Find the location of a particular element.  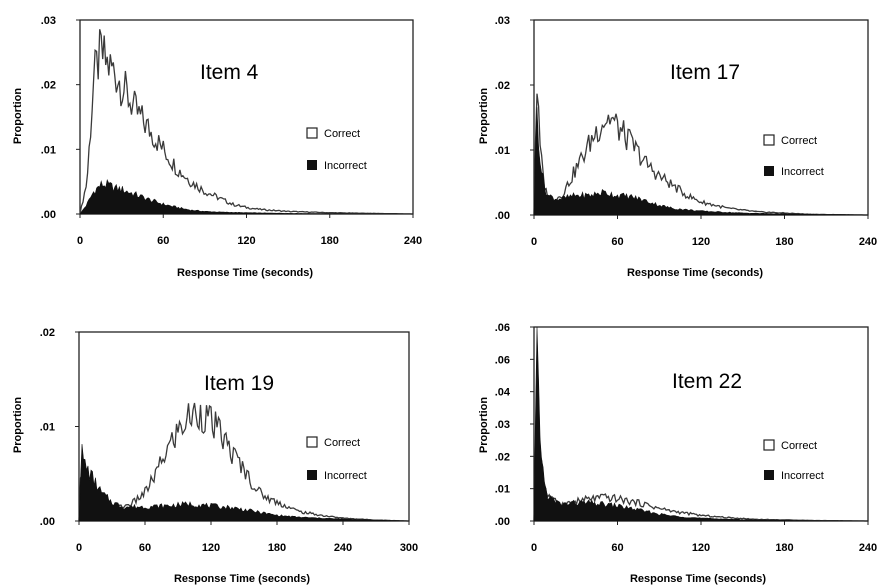

panel-title: Item 22 is located at coordinates (707, 381).